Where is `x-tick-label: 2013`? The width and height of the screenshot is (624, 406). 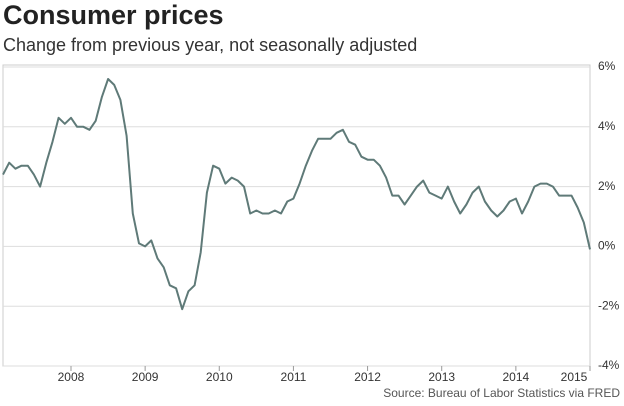
x-tick-label: 2013 is located at coordinates (441, 377).